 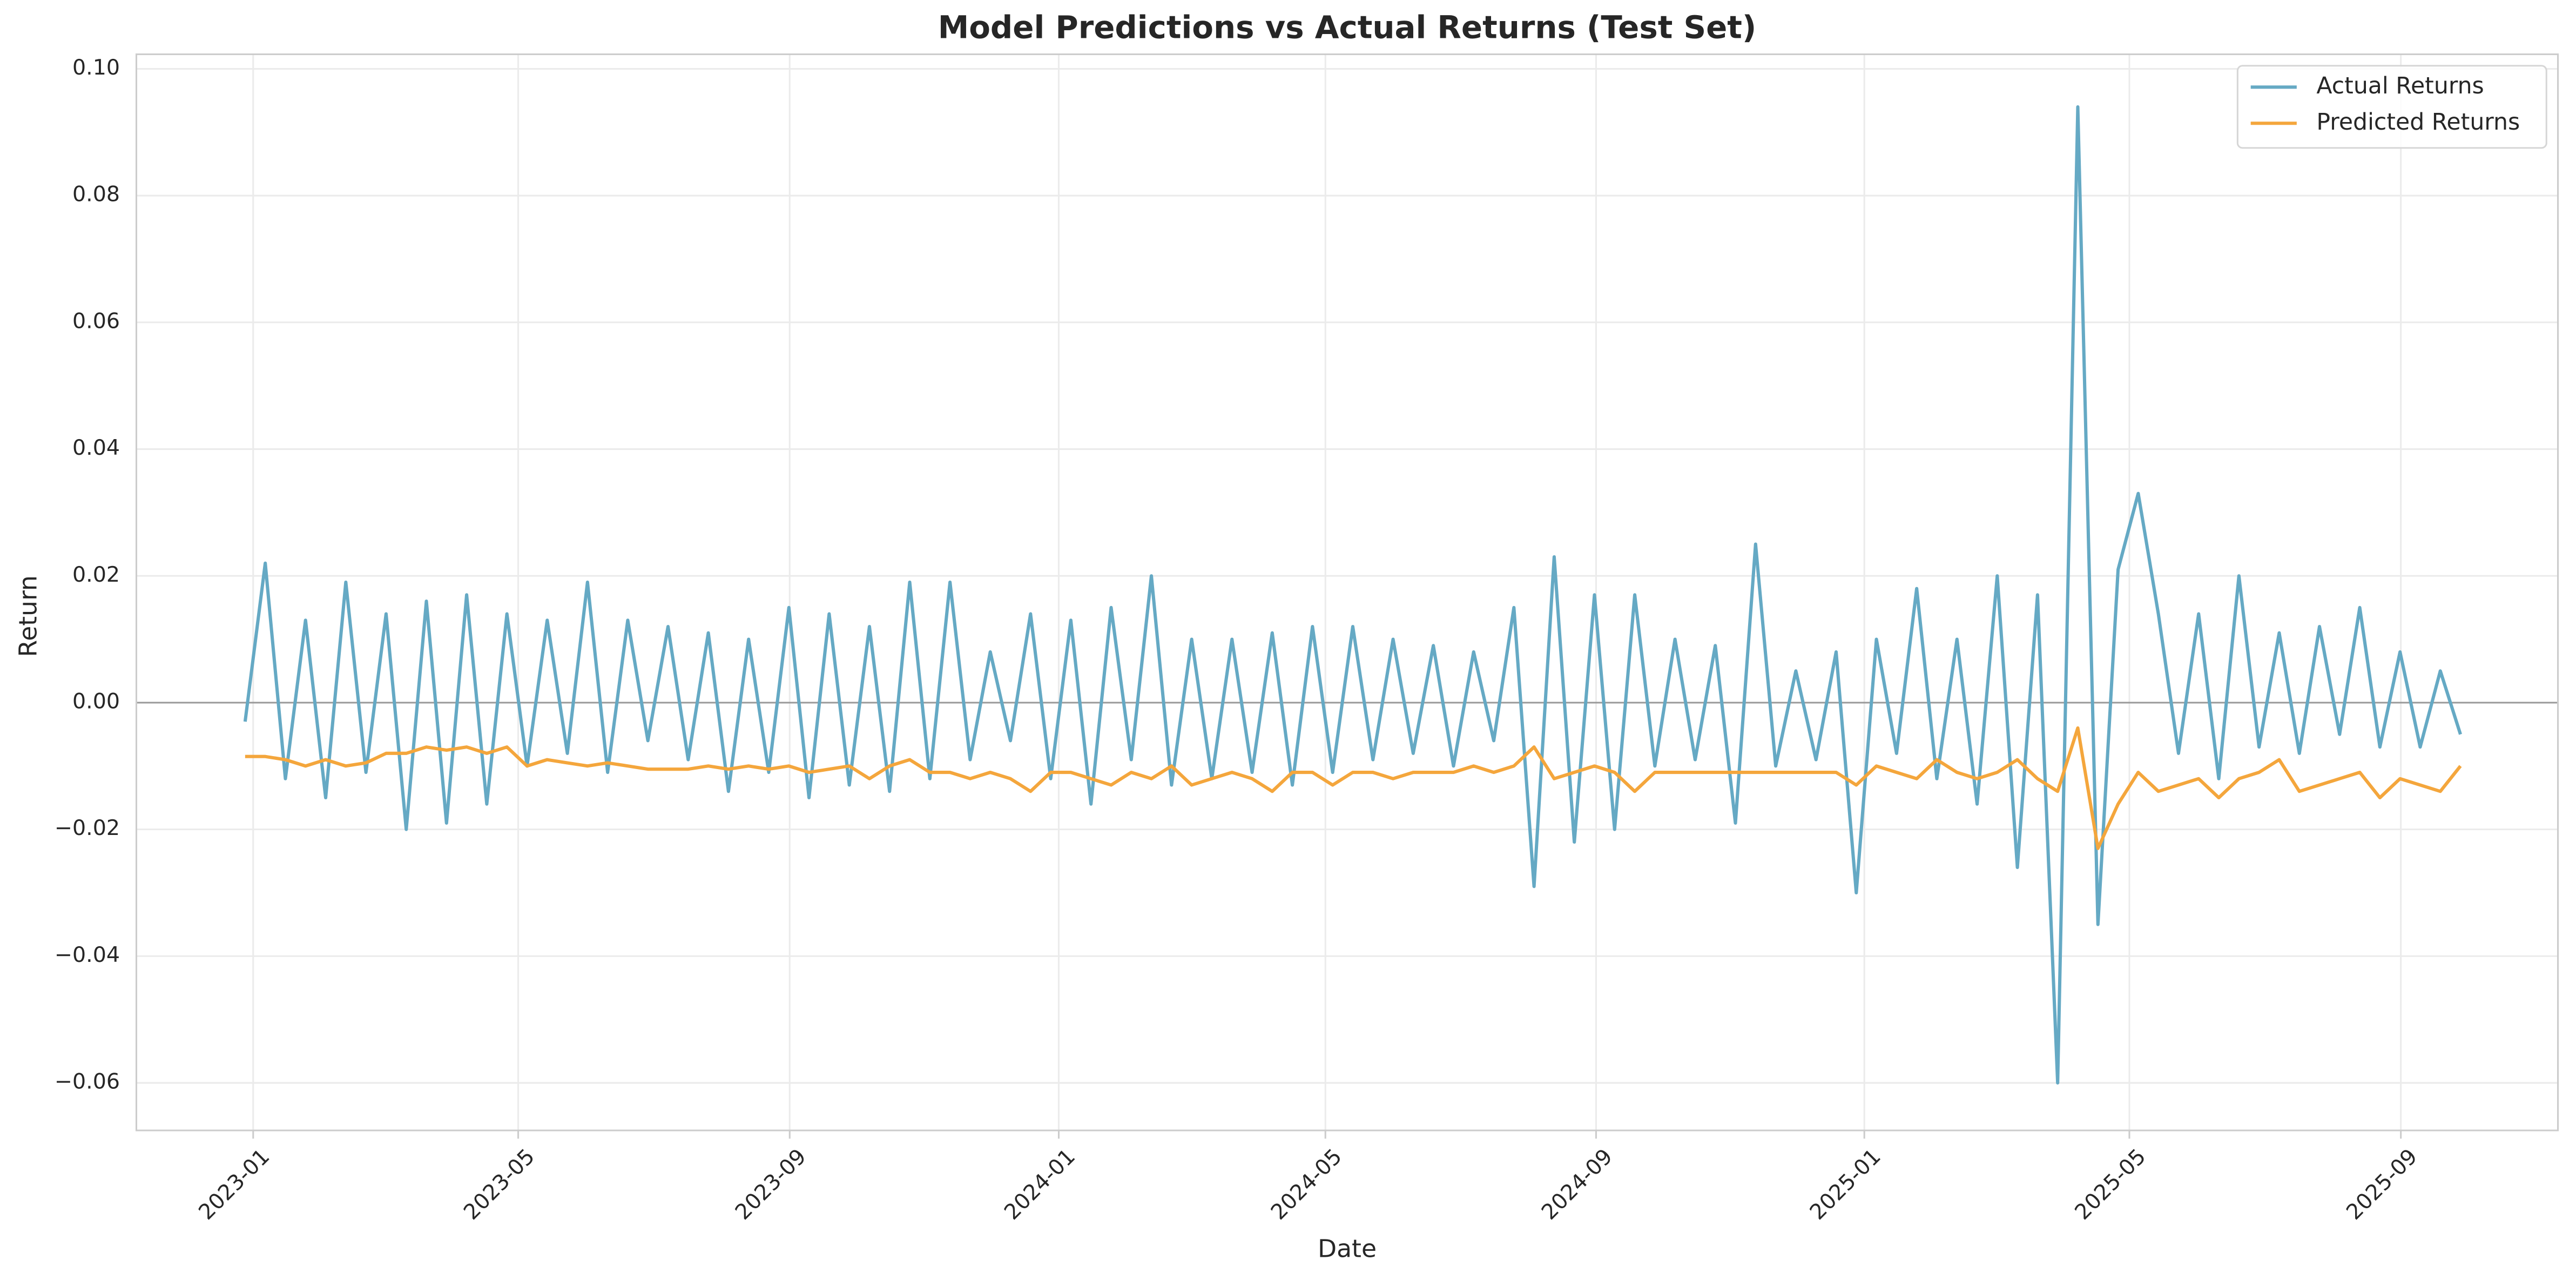 I want to click on y-tick-label: 0.06, so click(x=96, y=320).